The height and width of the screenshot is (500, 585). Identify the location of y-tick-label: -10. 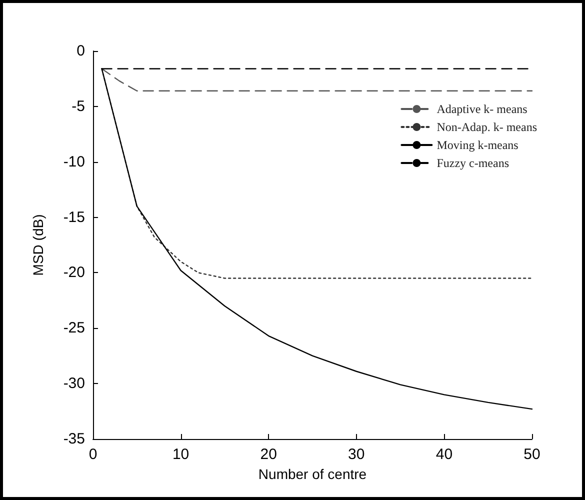
(74, 161).